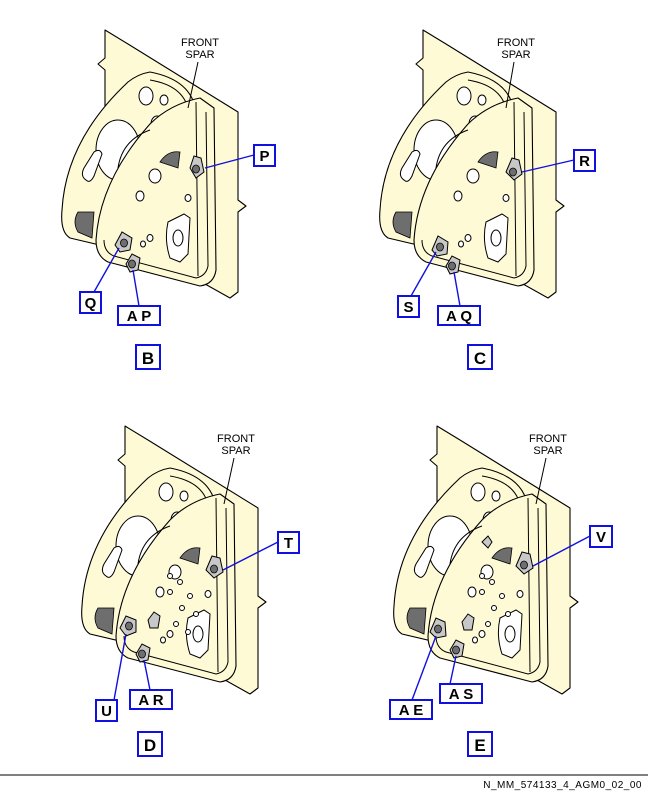 This screenshot has width=648, height=792. What do you see at coordinates (123, 242) in the screenshot?
I see `fitting-q` at bounding box center [123, 242].